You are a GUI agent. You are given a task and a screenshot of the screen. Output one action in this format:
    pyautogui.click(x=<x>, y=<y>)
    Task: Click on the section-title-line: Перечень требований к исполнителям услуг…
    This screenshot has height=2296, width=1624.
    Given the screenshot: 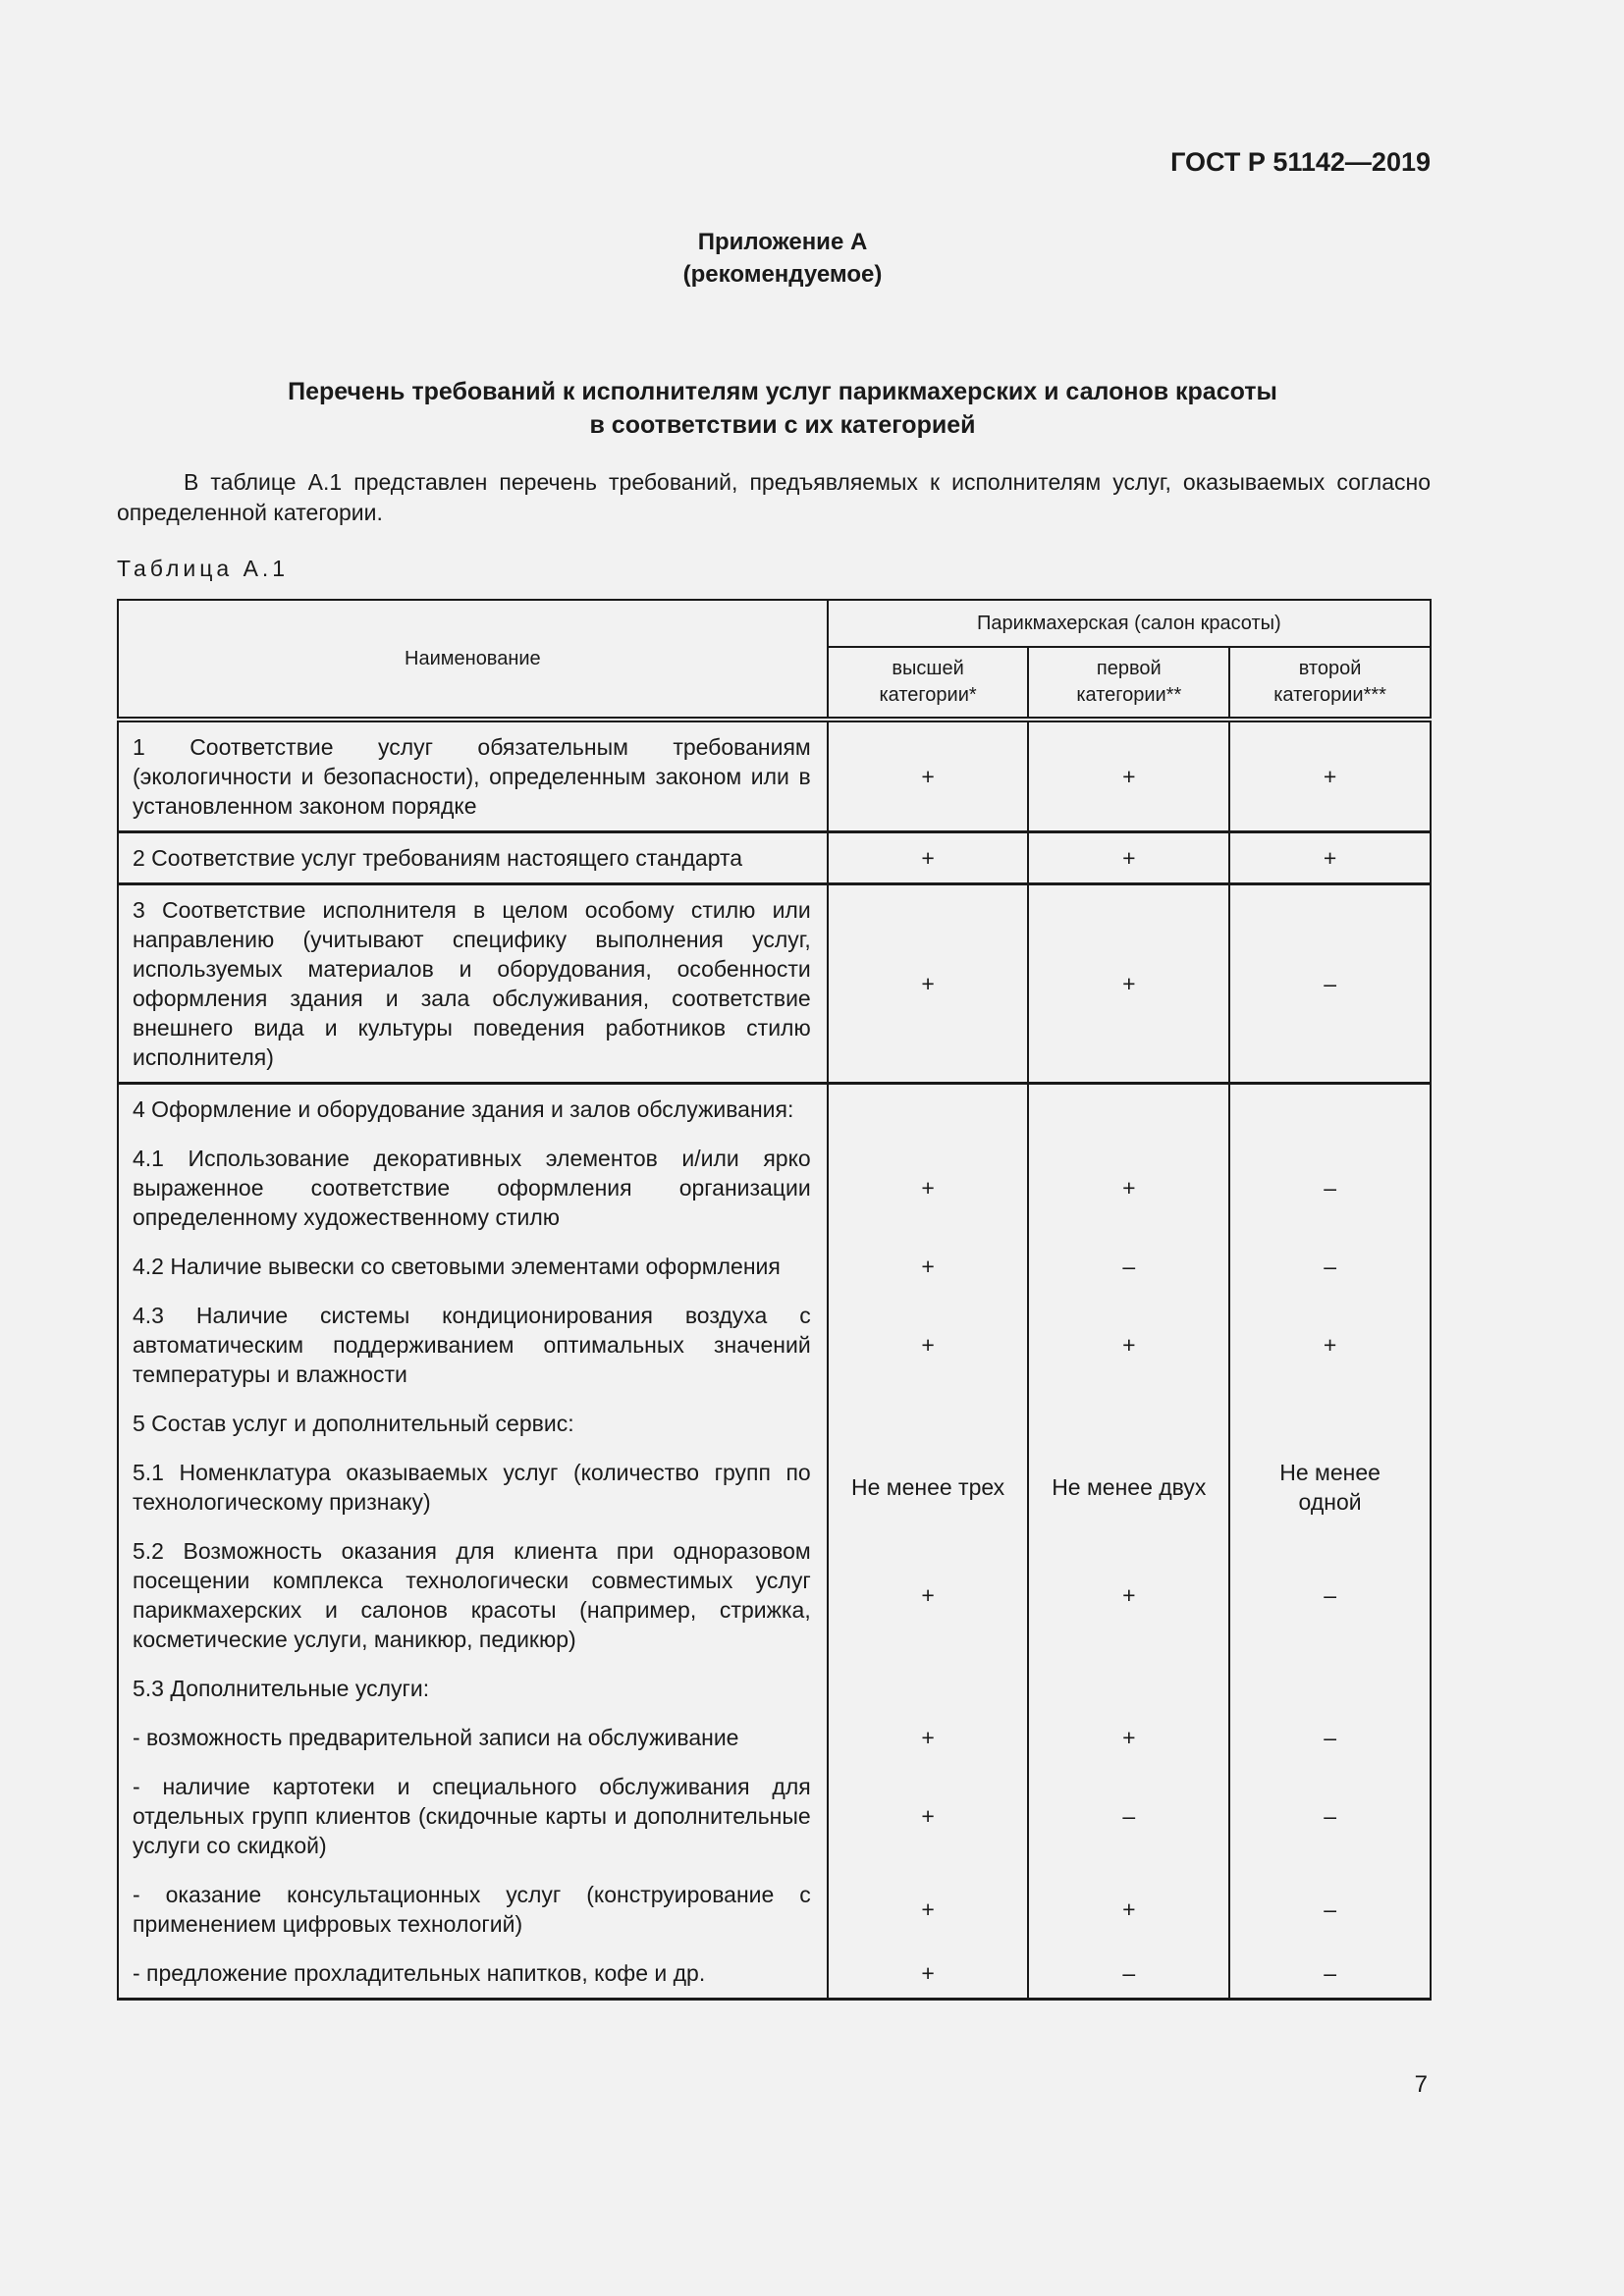 What is the action you would take?
    pyautogui.click(x=782, y=391)
    